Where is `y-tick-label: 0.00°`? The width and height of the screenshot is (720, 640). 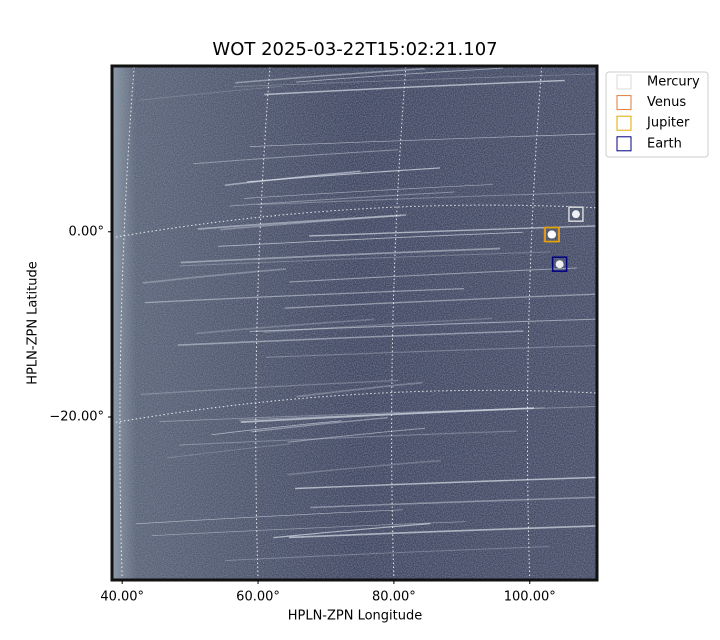 y-tick-label: 0.00° is located at coordinates (86, 231).